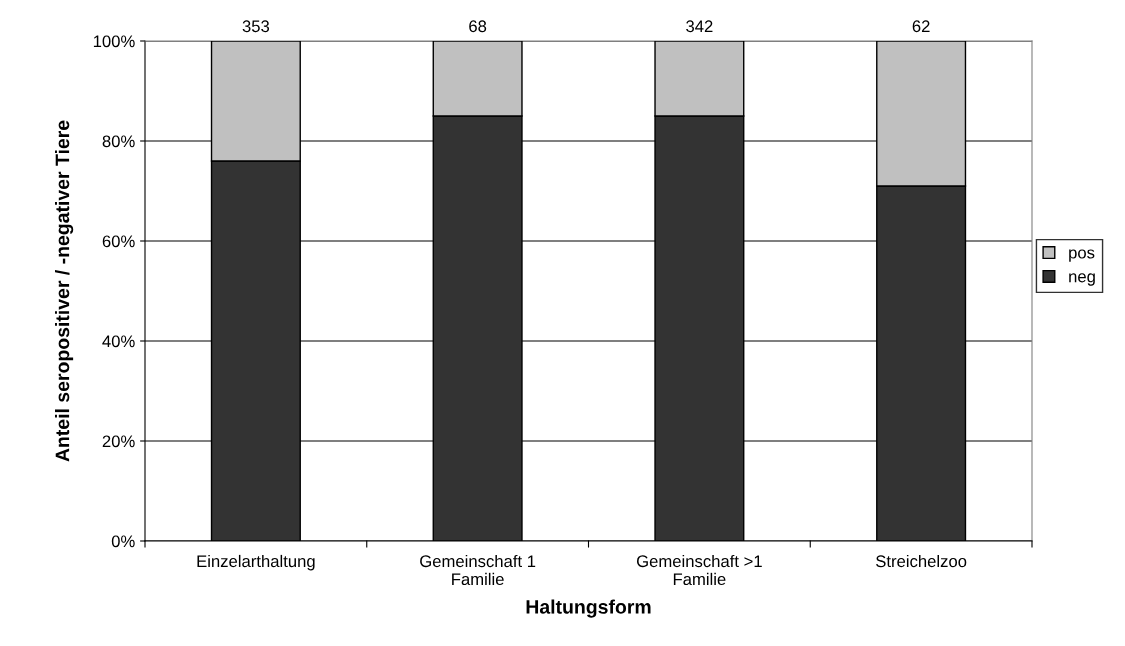 This screenshot has width=1125, height=646. What do you see at coordinates (256, 26) in the screenshot?
I see `annotation: 353` at bounding box center [256, 26].